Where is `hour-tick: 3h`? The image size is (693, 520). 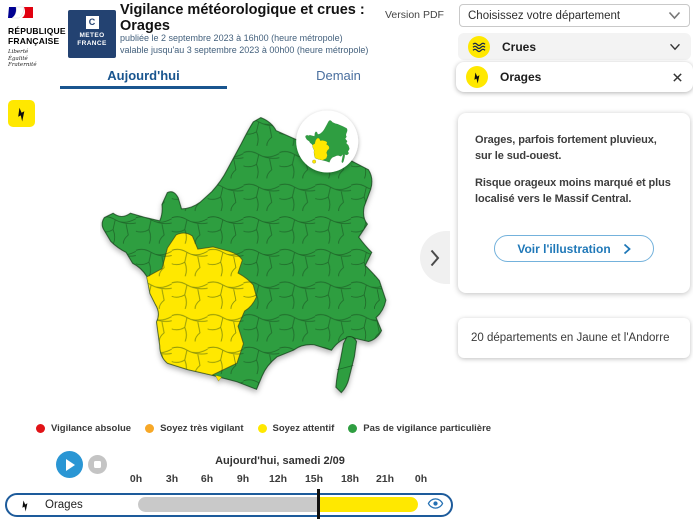
hour-tick: 3h is located at coordinates (172, 479).